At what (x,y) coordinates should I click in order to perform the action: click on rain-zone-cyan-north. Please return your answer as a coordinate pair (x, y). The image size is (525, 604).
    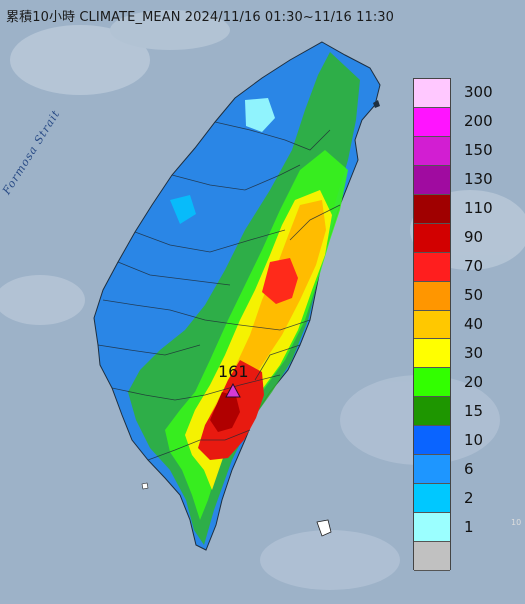
    Looking at the image, I should click on (260, 115).